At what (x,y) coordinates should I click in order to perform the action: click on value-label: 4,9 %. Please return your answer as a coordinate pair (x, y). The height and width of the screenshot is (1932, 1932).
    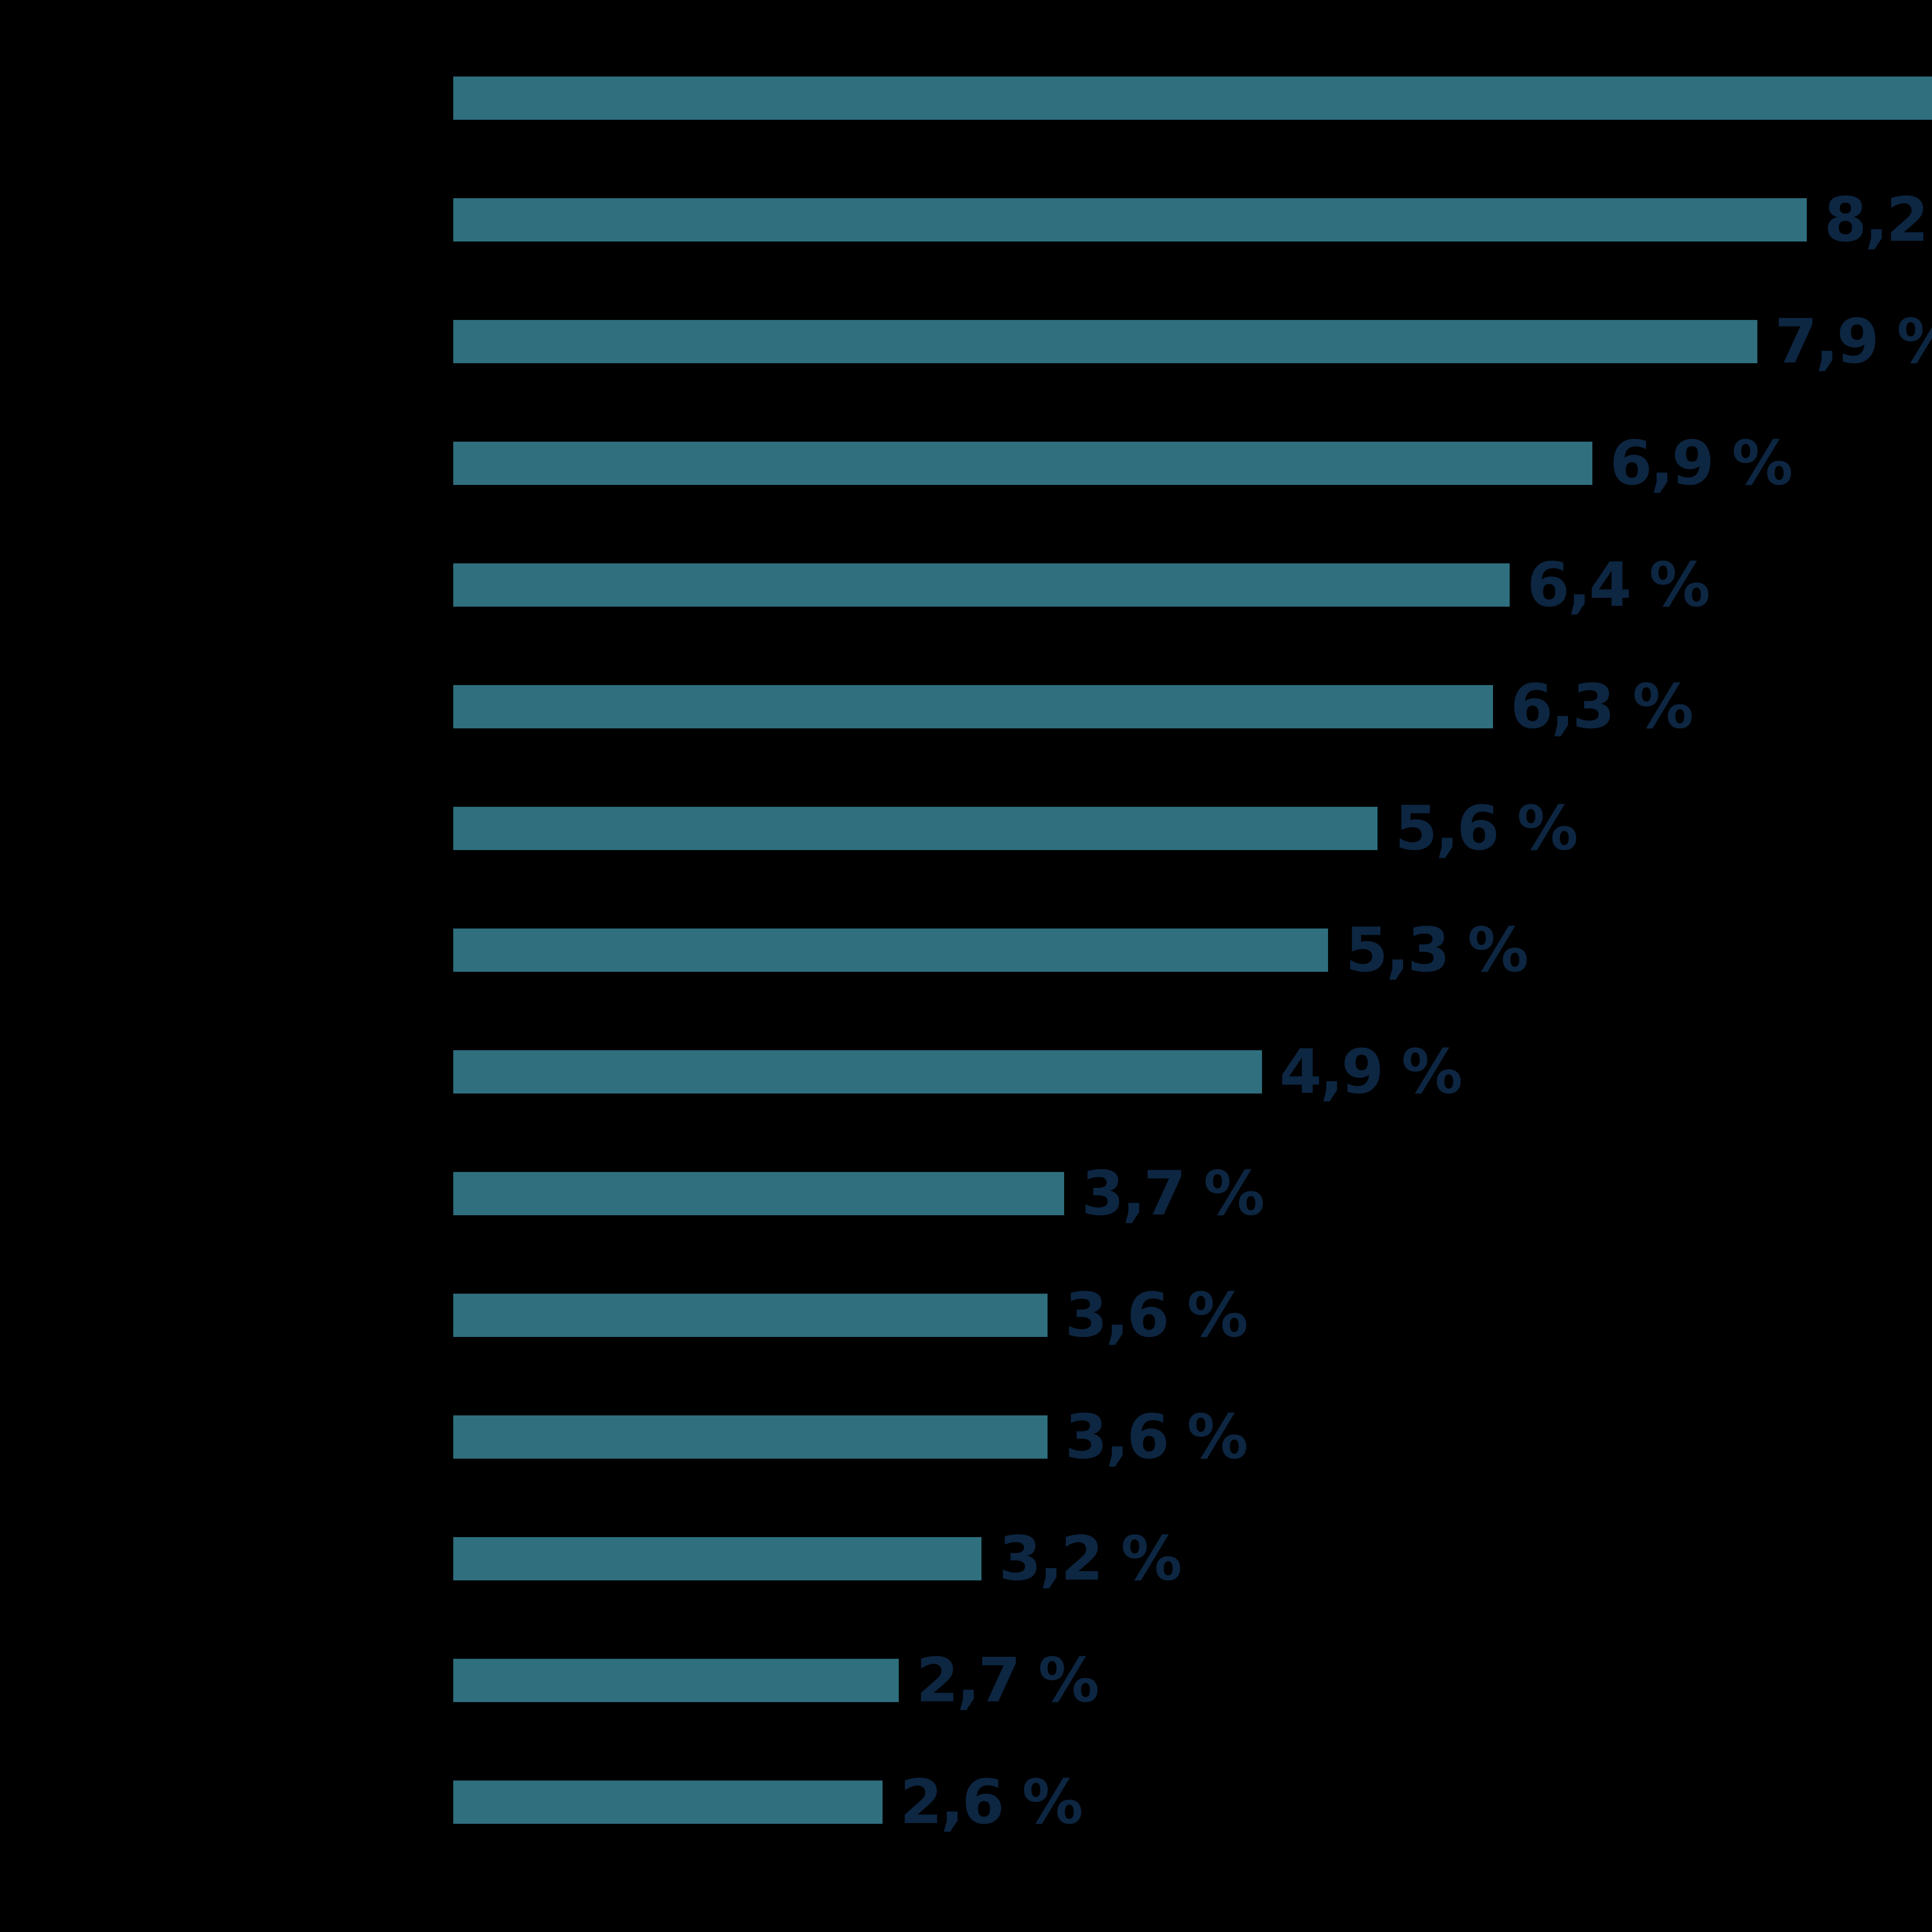
    Looking at the image, I should click on (1371, 1071).